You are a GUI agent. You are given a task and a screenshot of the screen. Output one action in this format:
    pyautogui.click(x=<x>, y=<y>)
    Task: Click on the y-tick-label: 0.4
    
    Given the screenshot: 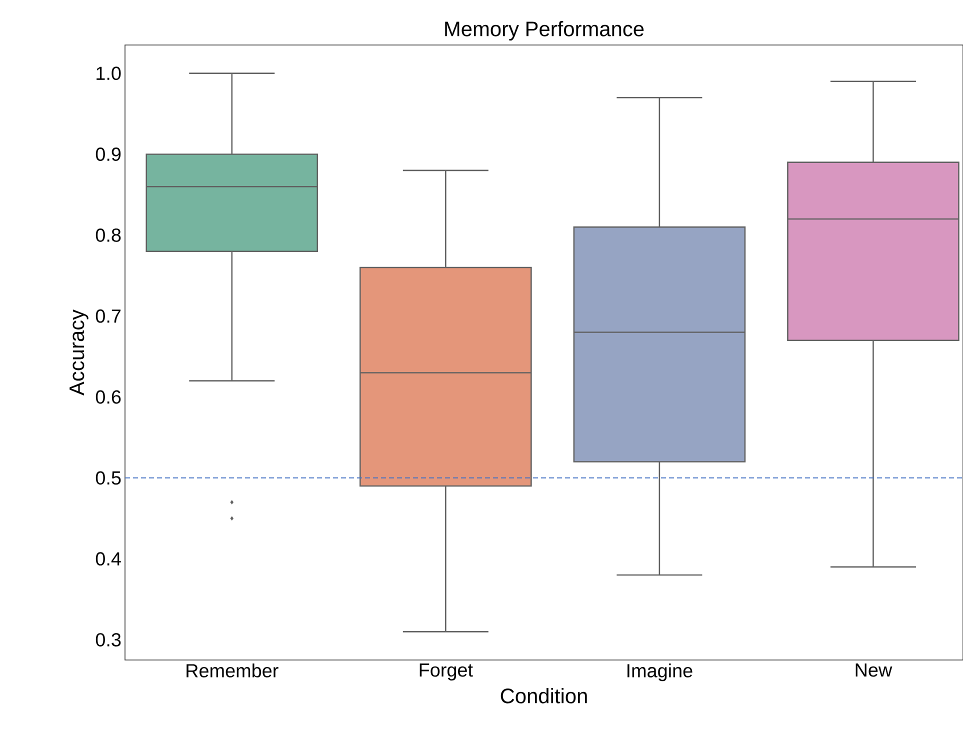 What is the action you would take?
    pyautogui.click(x=108, y=559)
    